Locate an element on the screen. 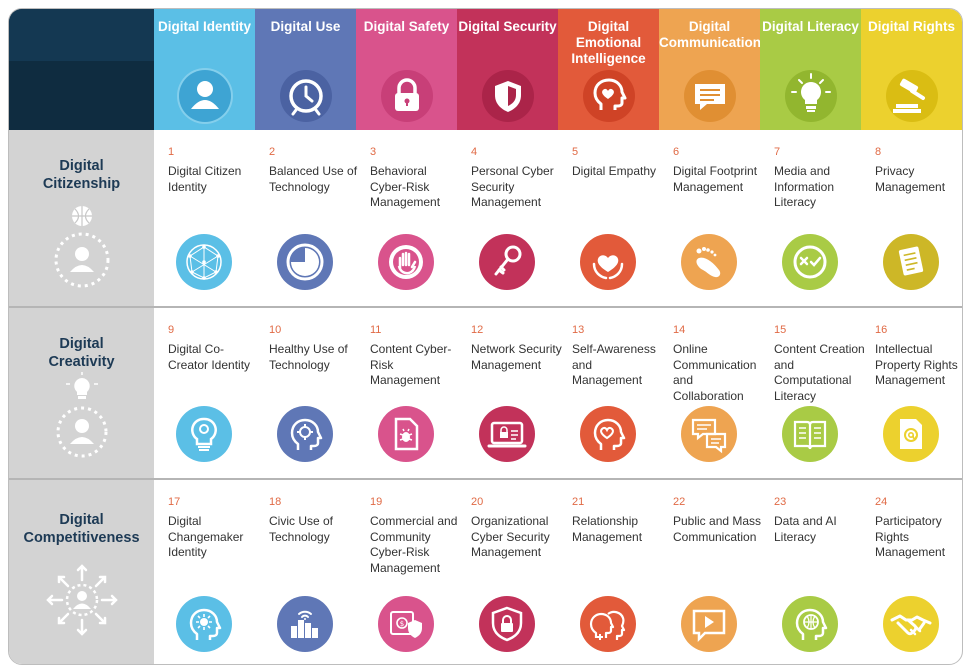 Image resolution: width=970 pixels, height=670 pixels. column-title: Digital Safety is located at coordinates (406, 26).